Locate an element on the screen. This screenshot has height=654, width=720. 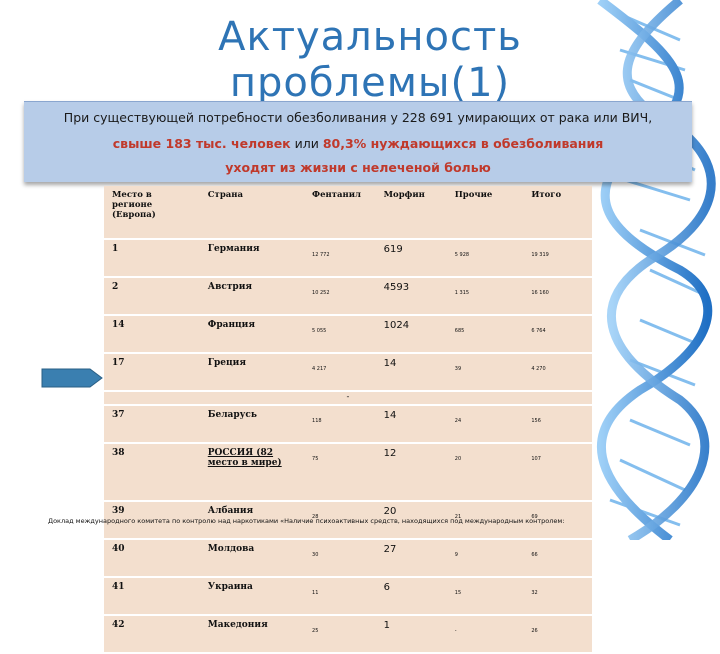
other-cell: 1 315 is located at coordinates (485, 296).